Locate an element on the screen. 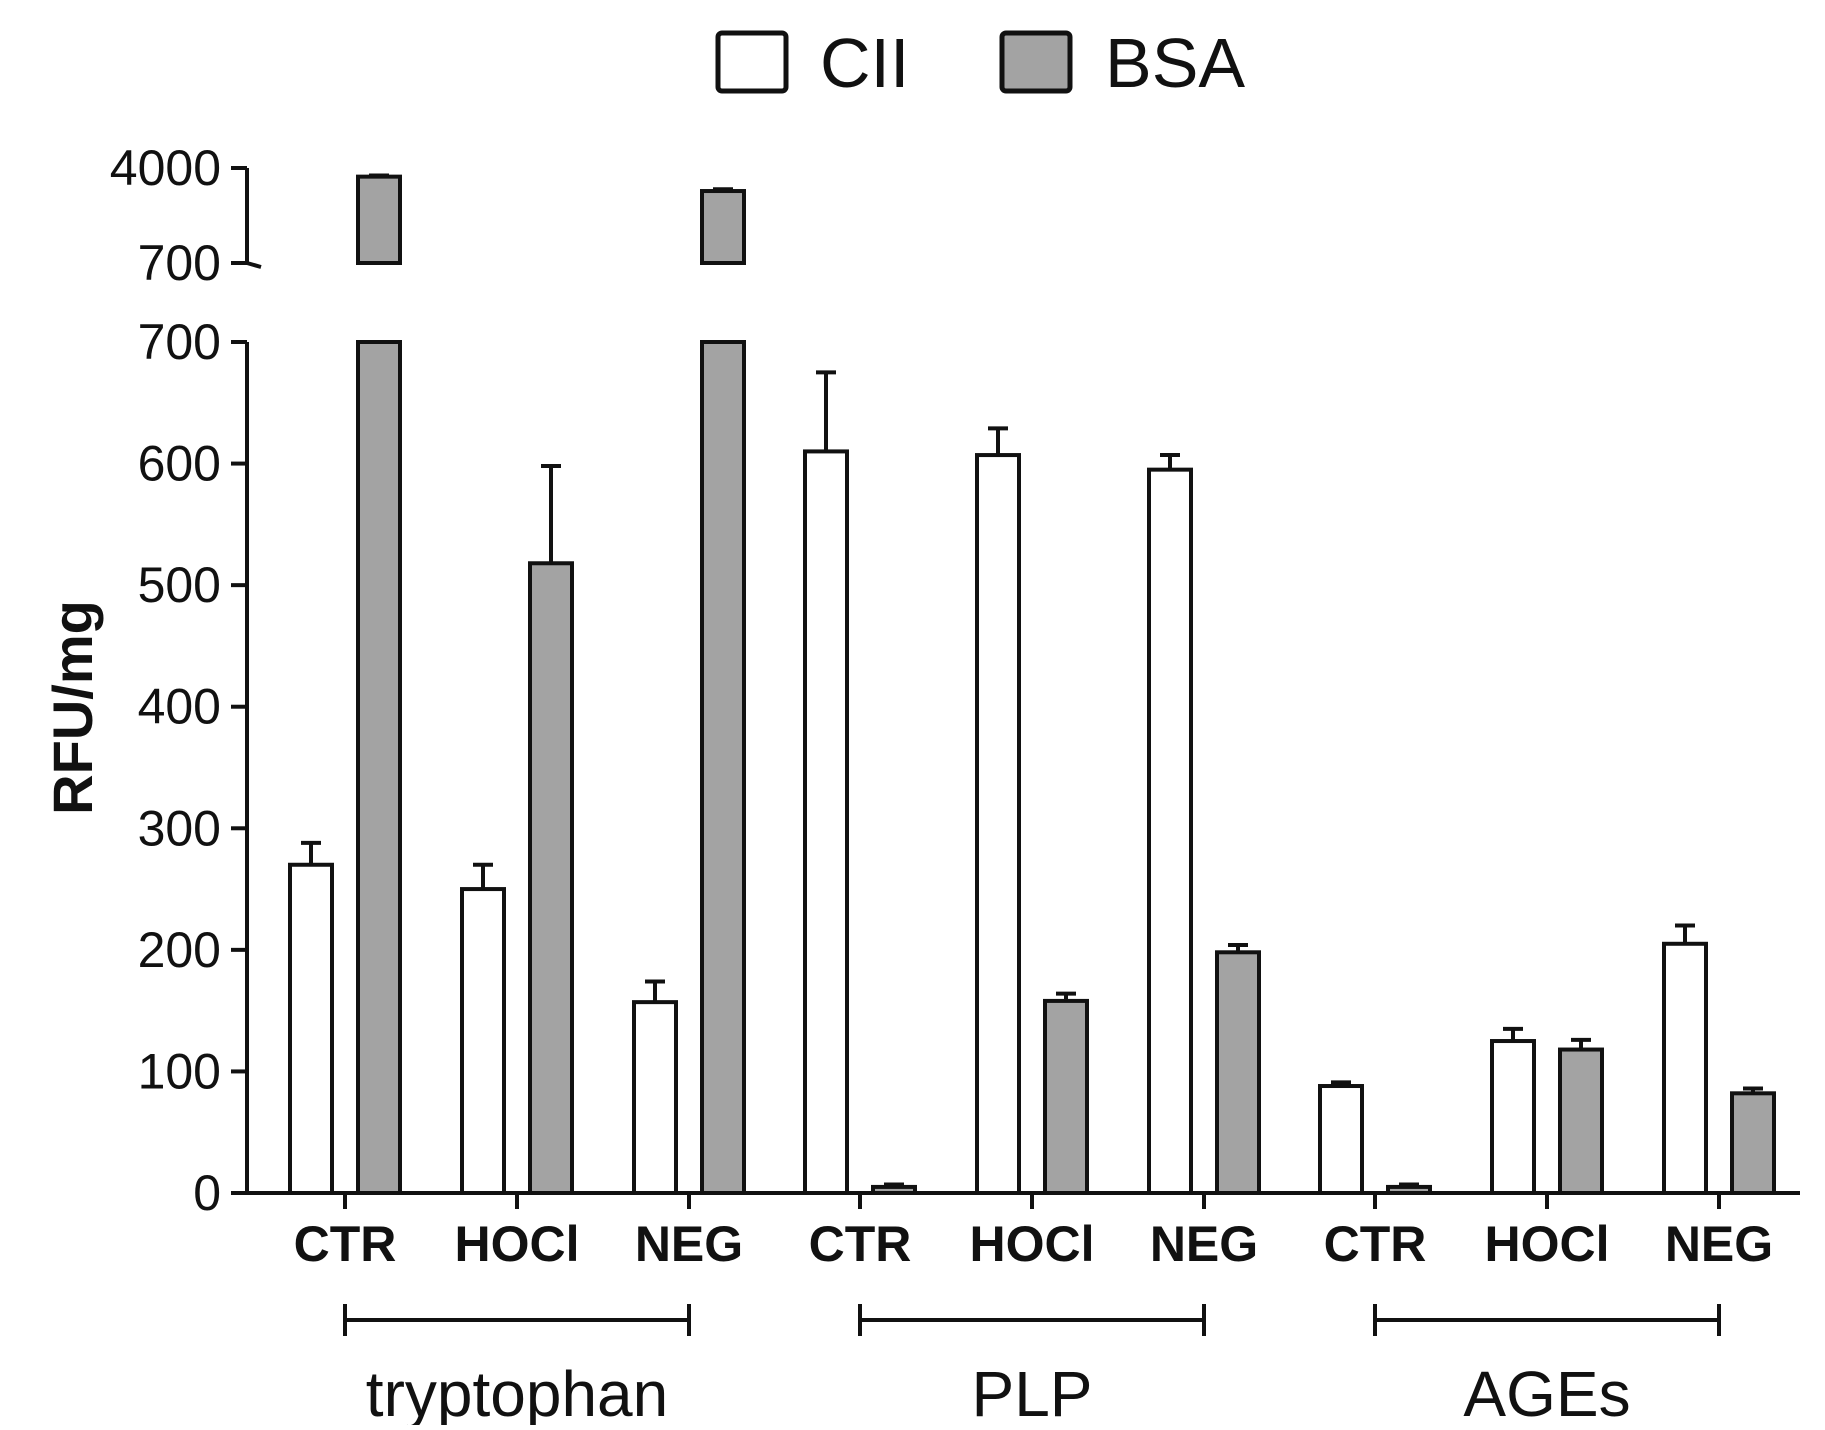 The width and height of the screenshot is (1825, 1430). y-tick-label: 500 is located at coordinates (179, 585).